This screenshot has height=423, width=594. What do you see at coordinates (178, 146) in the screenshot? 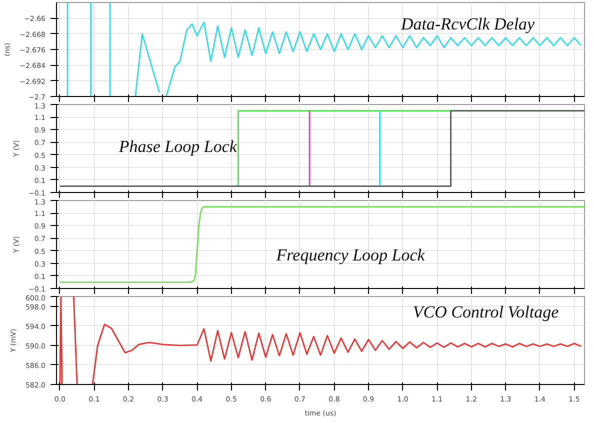
I see `text: Phase Loop Lock` at bounding box center [178, 146].